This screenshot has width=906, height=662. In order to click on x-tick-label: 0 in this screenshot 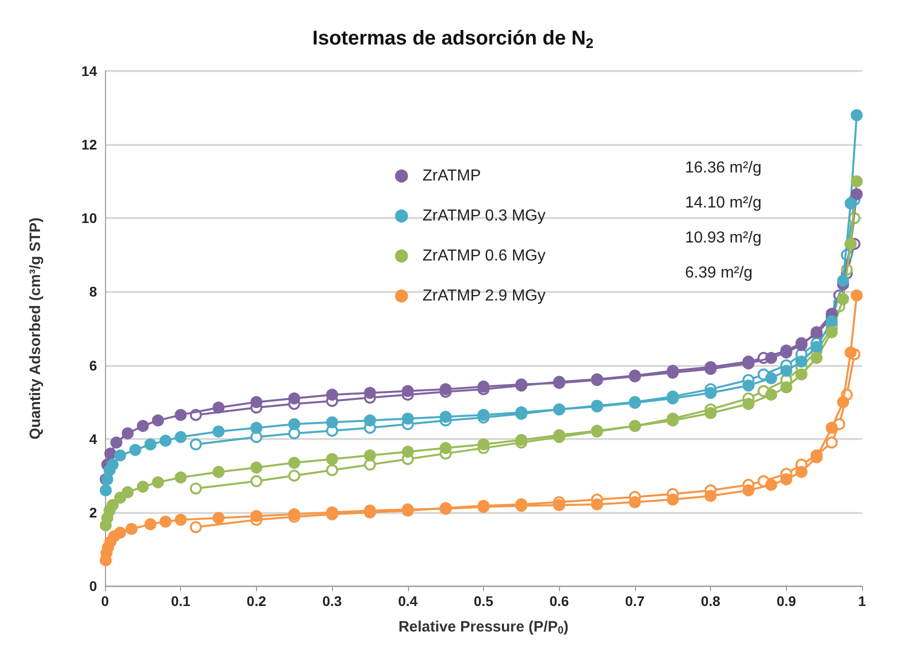, I will do `click(105, 601)`.